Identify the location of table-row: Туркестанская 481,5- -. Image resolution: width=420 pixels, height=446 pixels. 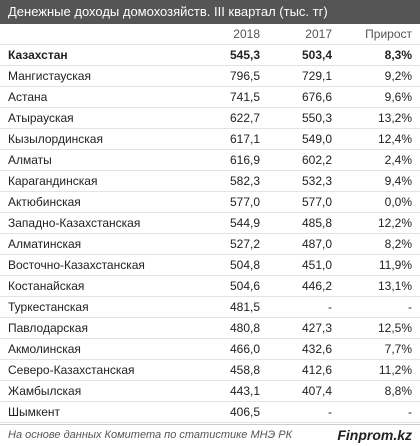
(210, 307).